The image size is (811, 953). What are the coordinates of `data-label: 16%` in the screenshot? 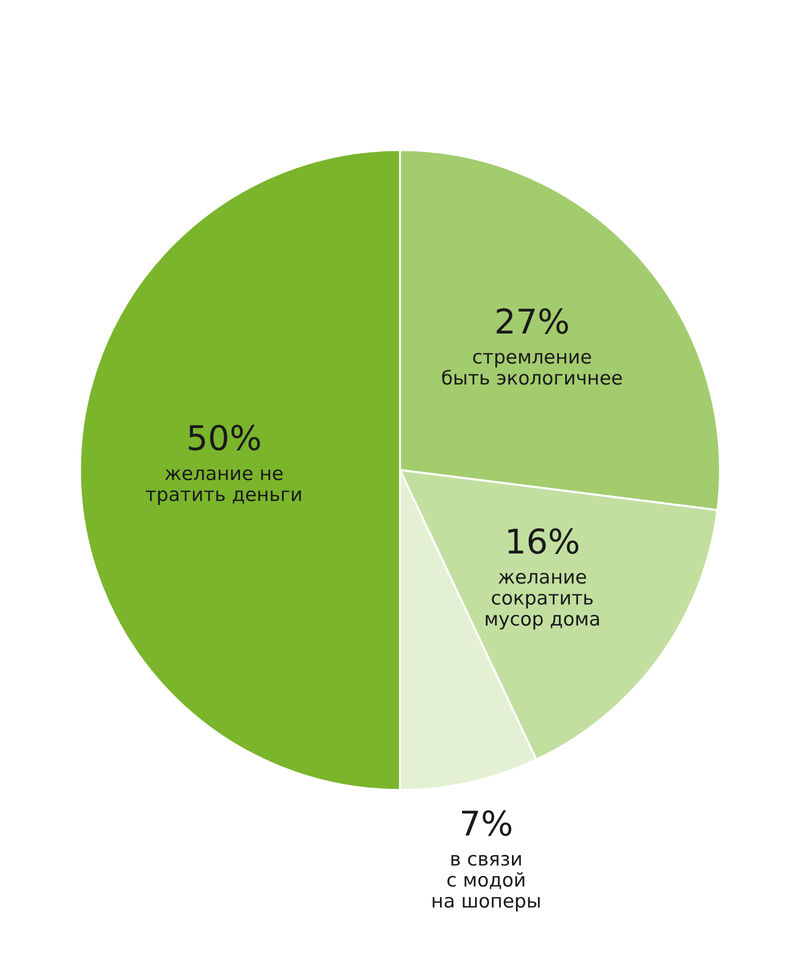 It's located at (542, 542).